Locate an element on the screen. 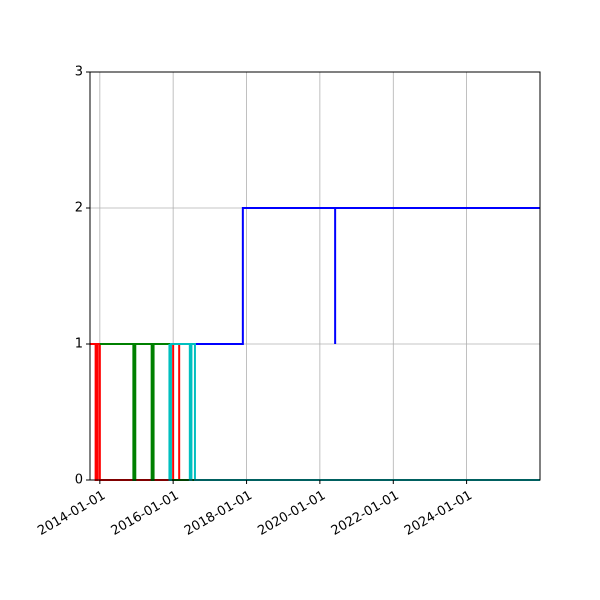 This screenshot has width=600, height=600. y-tick-label: 3 is located at coordinates (79, 72).